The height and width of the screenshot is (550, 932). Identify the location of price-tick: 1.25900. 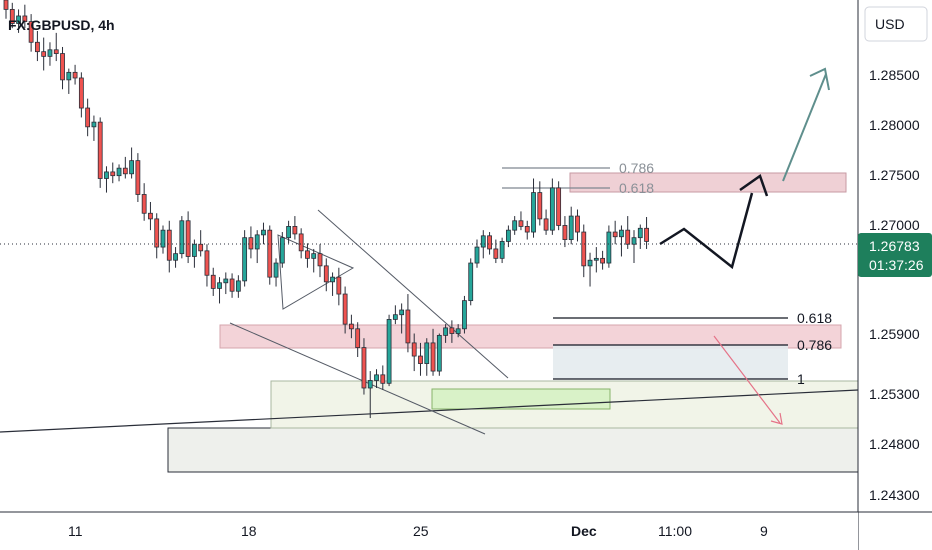
(894, 334).